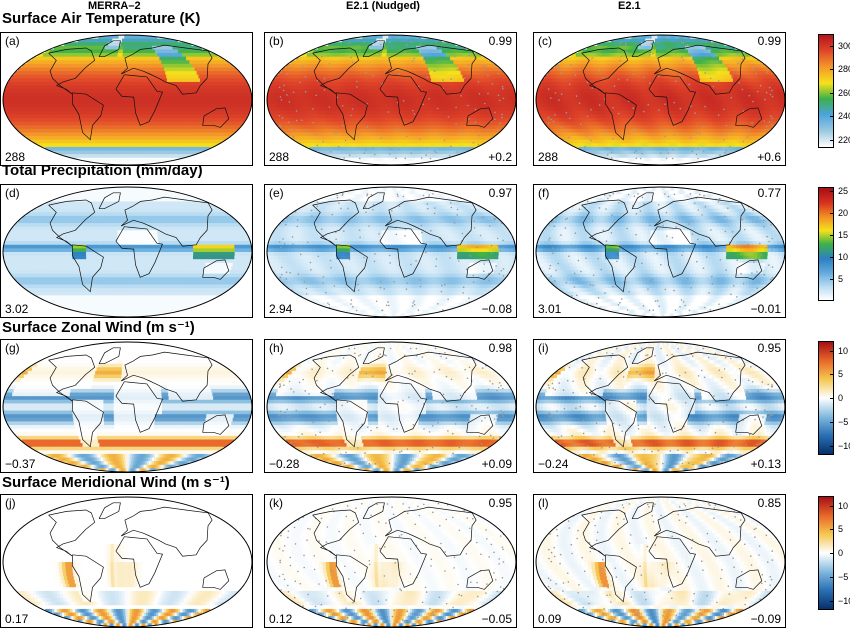  What do you see at coordinates (543, 503) in the screenshot?
I see `panel-label: (l)` at bounding box center [543, 503].